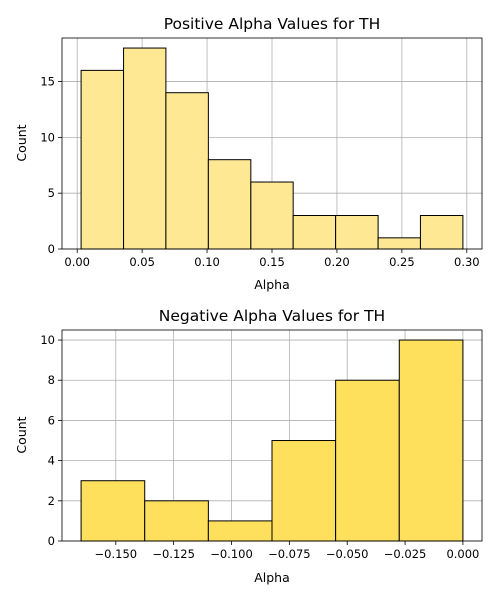 This screenshot has height=600, width=500. What do you see at coordinates (51, 461) in the screenshot?
I see `y-tick-label: 4` at bounding box center [51, 461].